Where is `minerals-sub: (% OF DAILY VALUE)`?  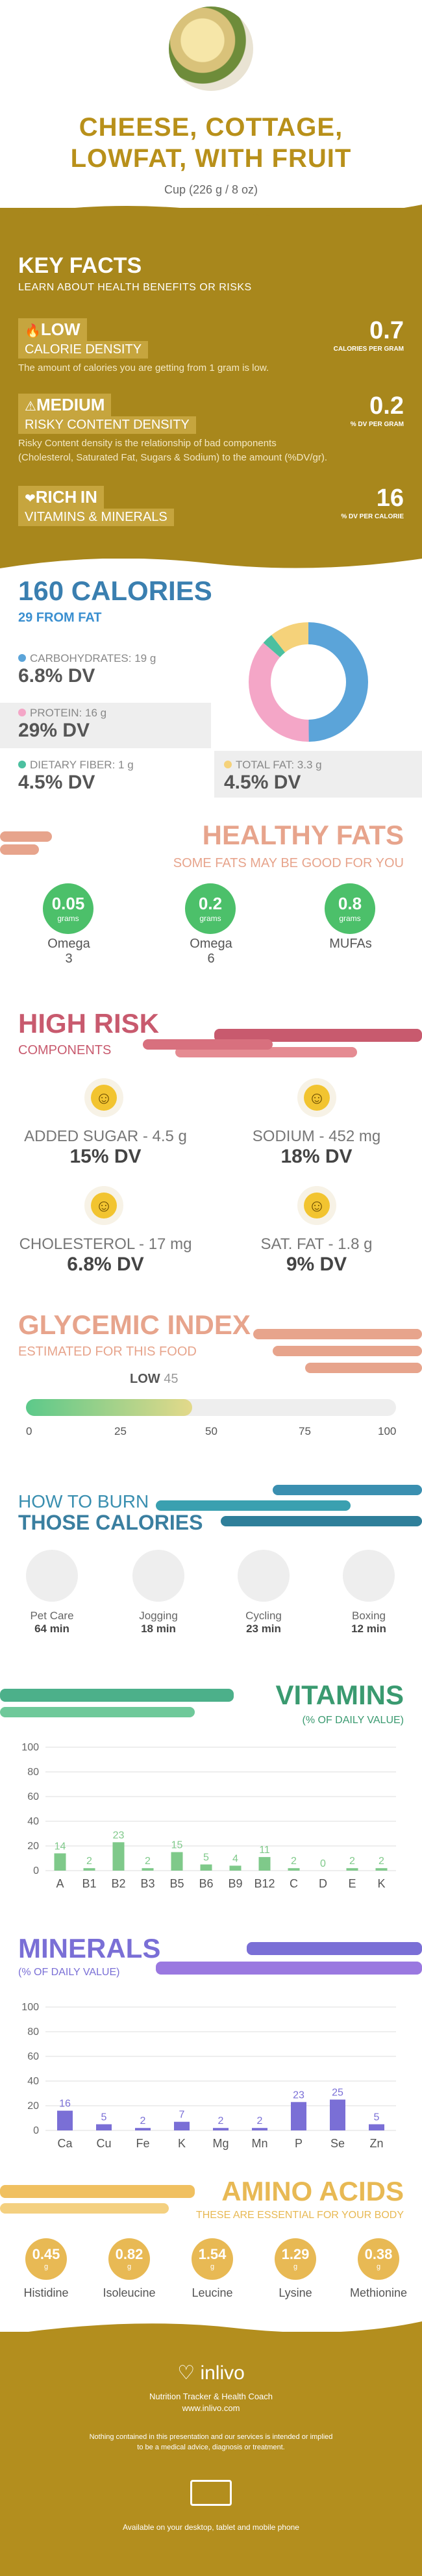 minerals-sub: (% OF DAILY VALUE) is located at coordinates (69, 1973).